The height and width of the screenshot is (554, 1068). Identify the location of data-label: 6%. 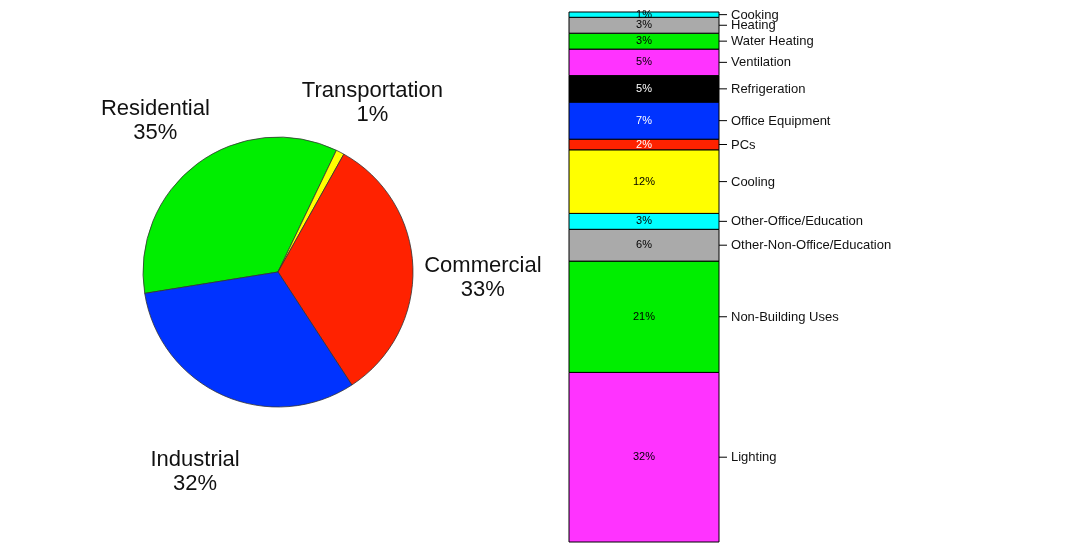
(644, 244).